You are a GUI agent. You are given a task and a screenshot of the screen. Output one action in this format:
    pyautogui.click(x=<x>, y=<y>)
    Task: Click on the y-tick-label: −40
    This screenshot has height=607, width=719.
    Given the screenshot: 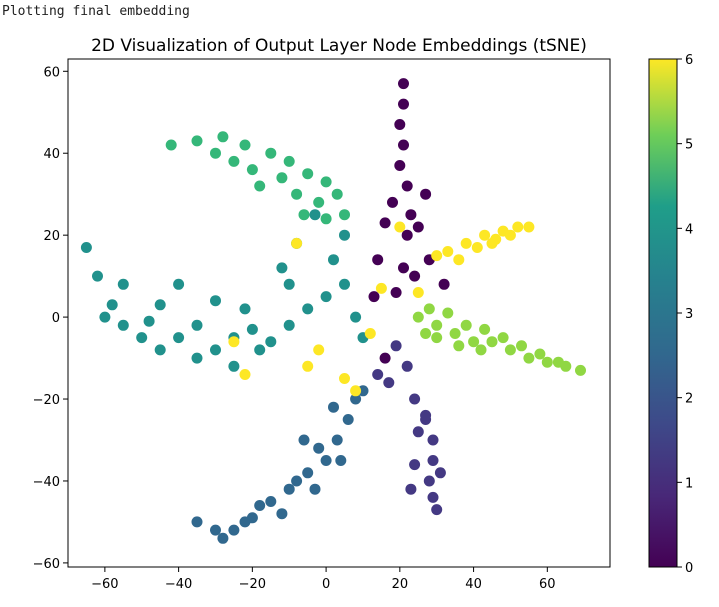 What is the action you would take?
    pyautogui.click(x=46, y=482)
    